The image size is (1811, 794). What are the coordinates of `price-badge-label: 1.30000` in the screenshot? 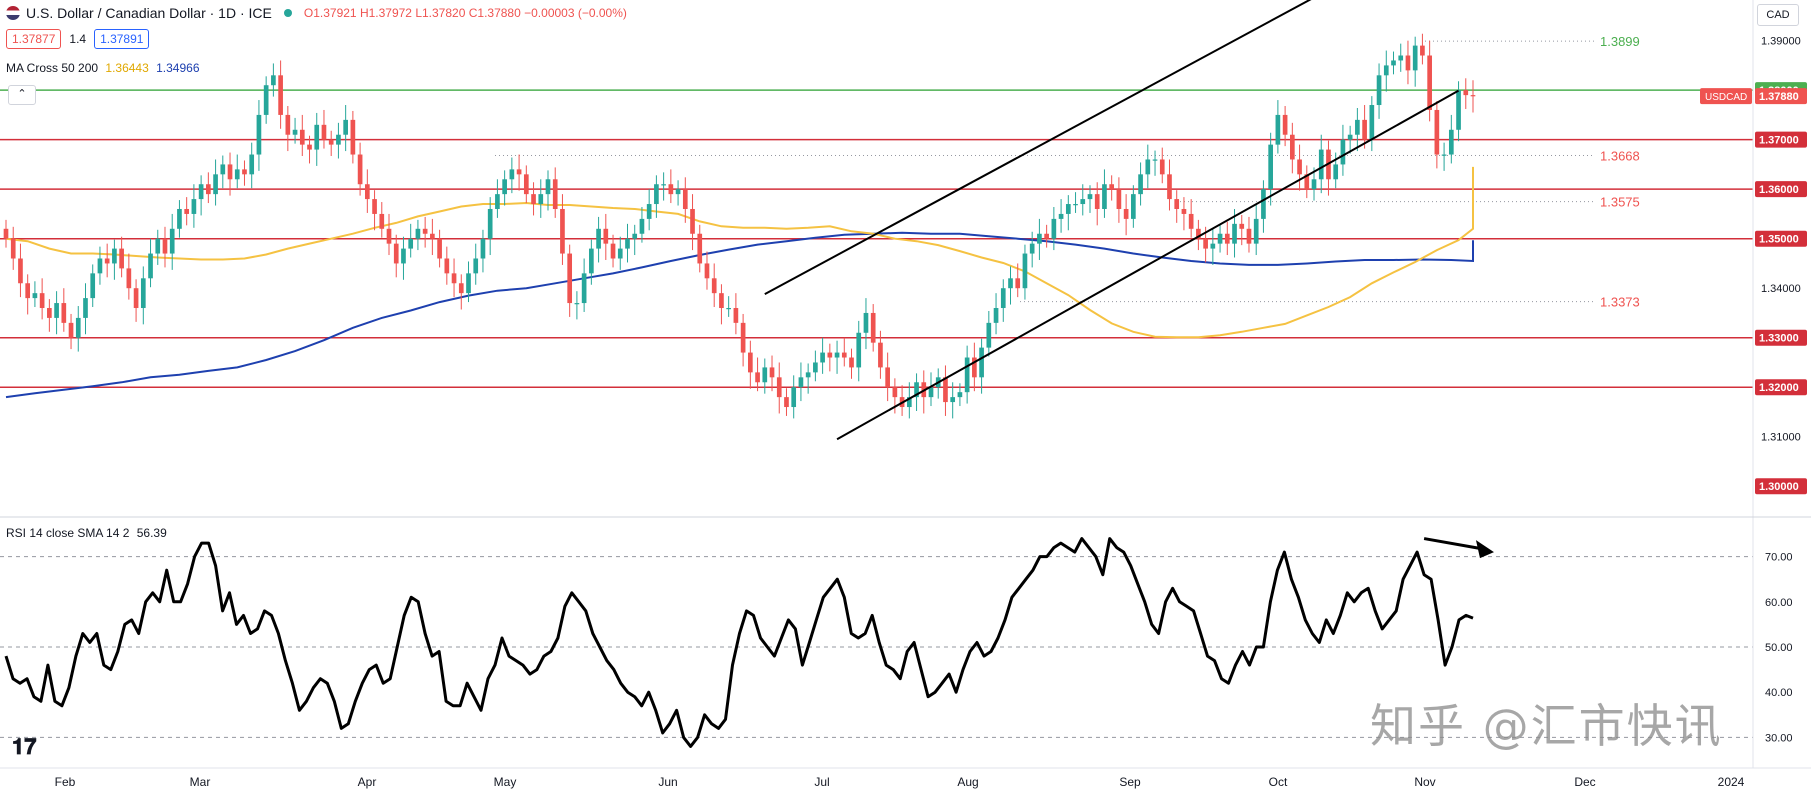 It's located at (1779, 487).